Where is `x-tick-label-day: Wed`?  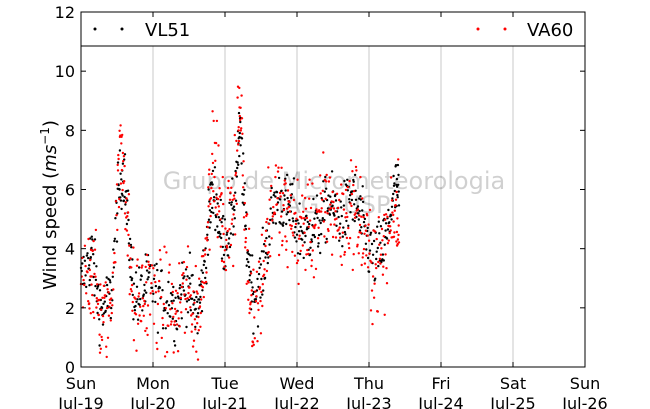 x-tick-label-day: Wed is located at coordinates (297, 383).